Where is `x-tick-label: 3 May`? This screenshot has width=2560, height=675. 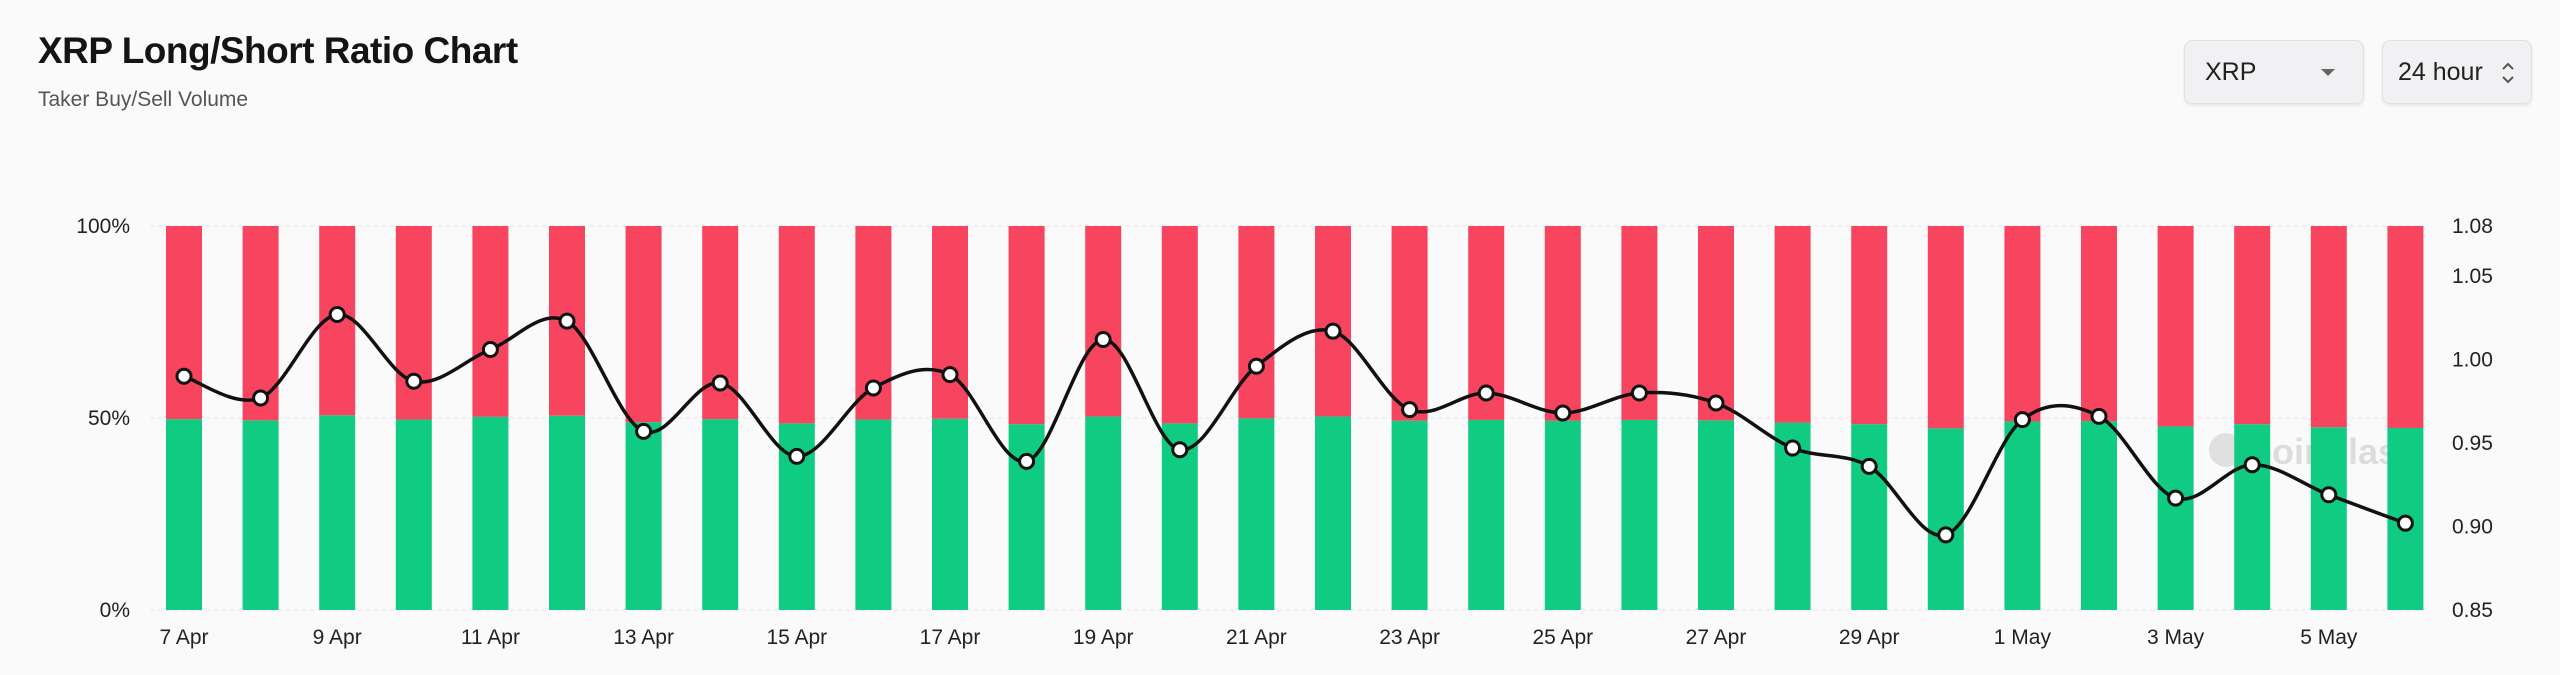
x-tick-label: 3 May is located at coordinates (2176, 637).